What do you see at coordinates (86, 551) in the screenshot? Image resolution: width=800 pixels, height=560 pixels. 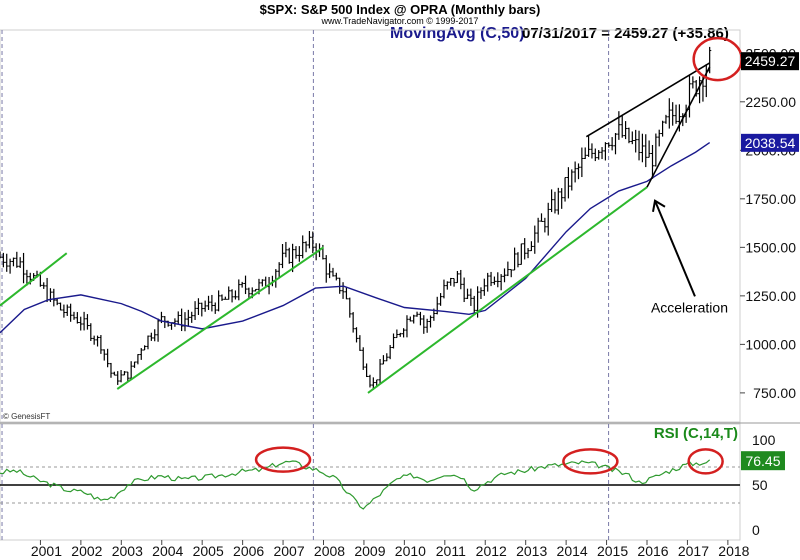 I see `year-tick-label: 2002` at bounding box center [86, 551].